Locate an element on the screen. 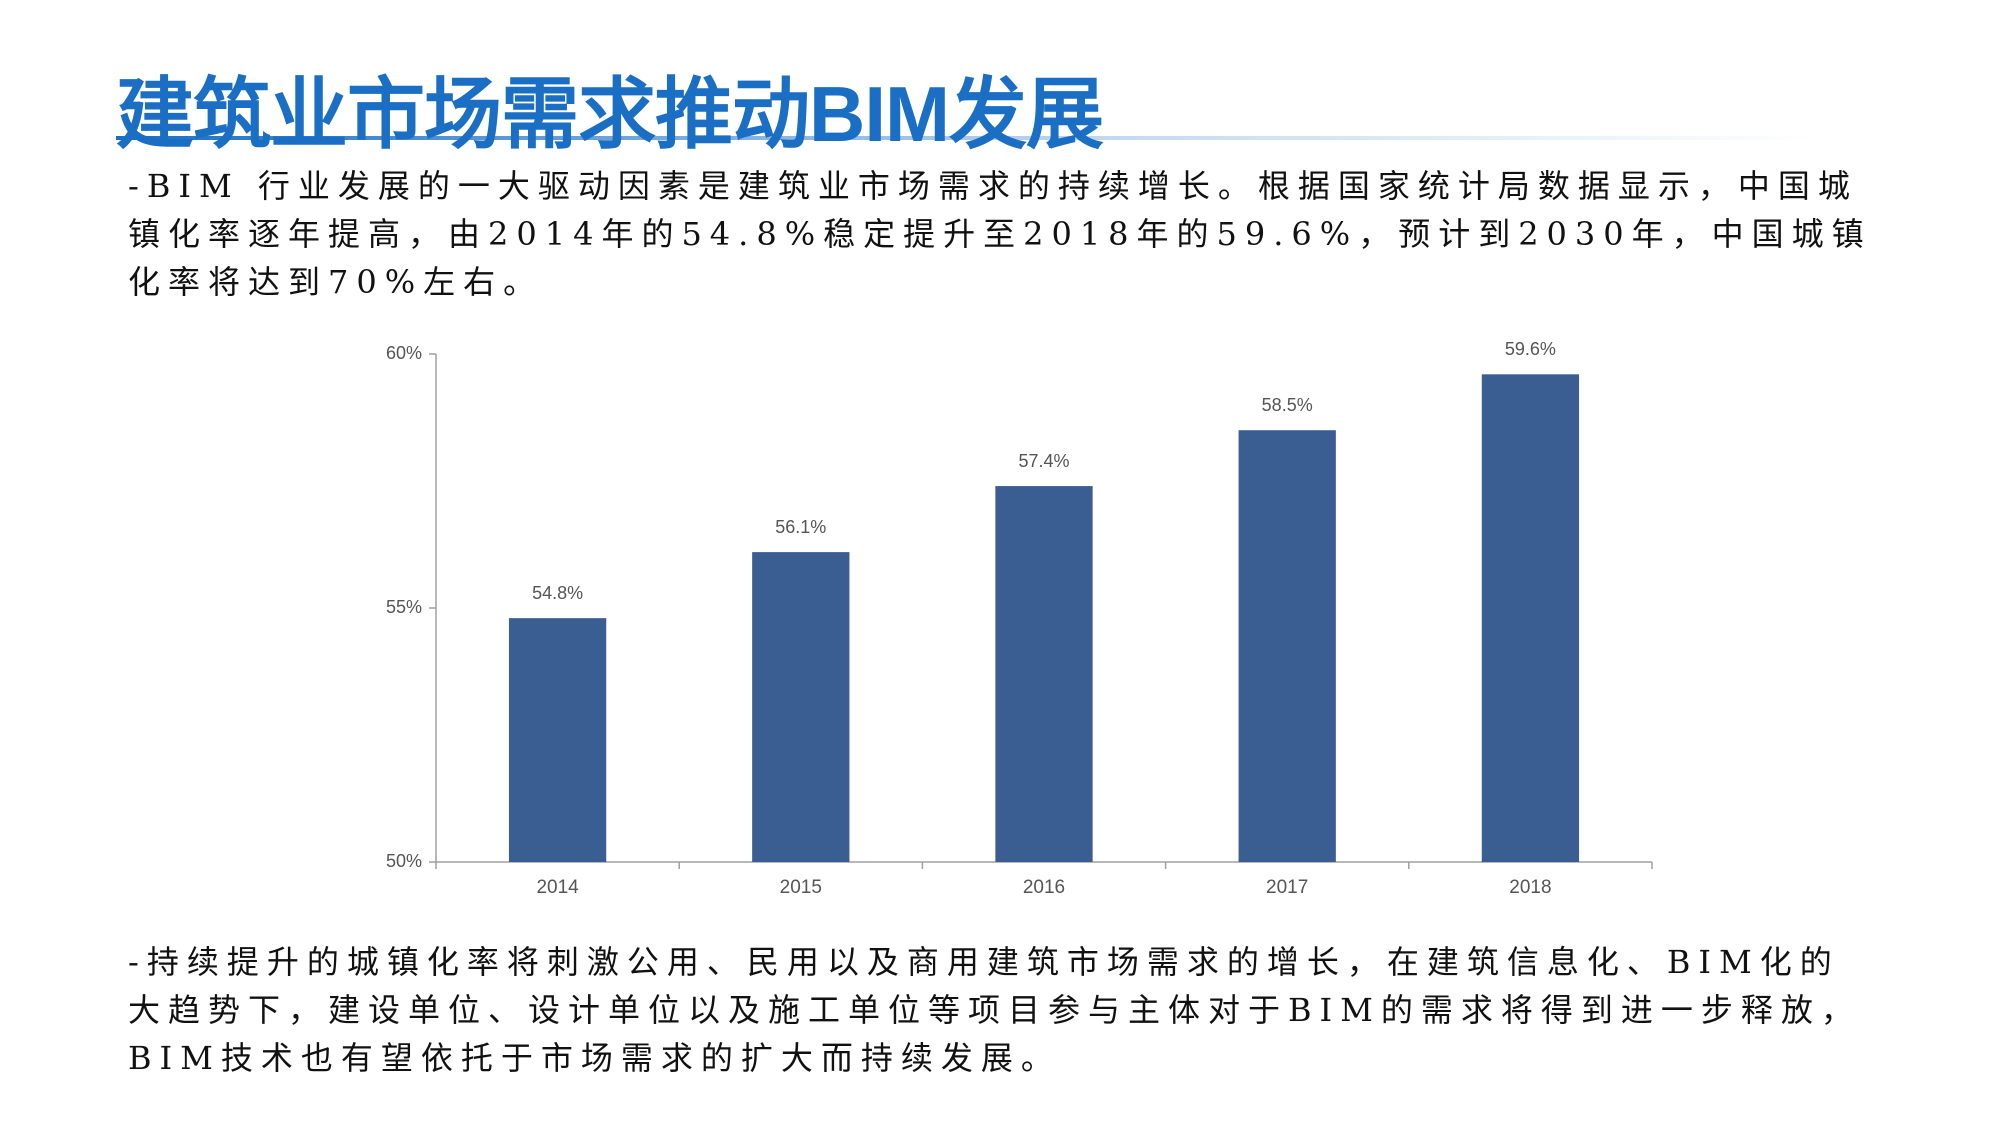 This screenshot has width=2000, height=1125. y-tick-label: 60% is located at coordinates (404, 353).